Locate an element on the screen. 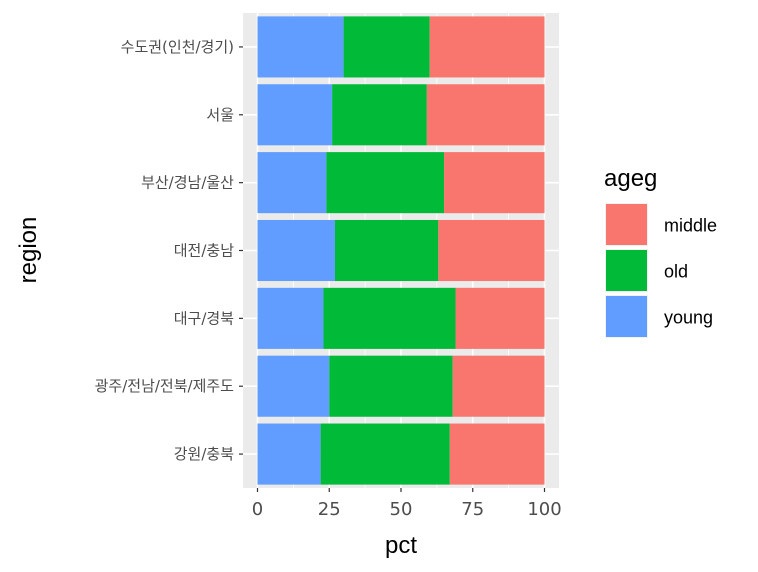 This screenshot has height=572, width=758. y-tick-label: 대전/충남 is located at coordinates (204, 251).